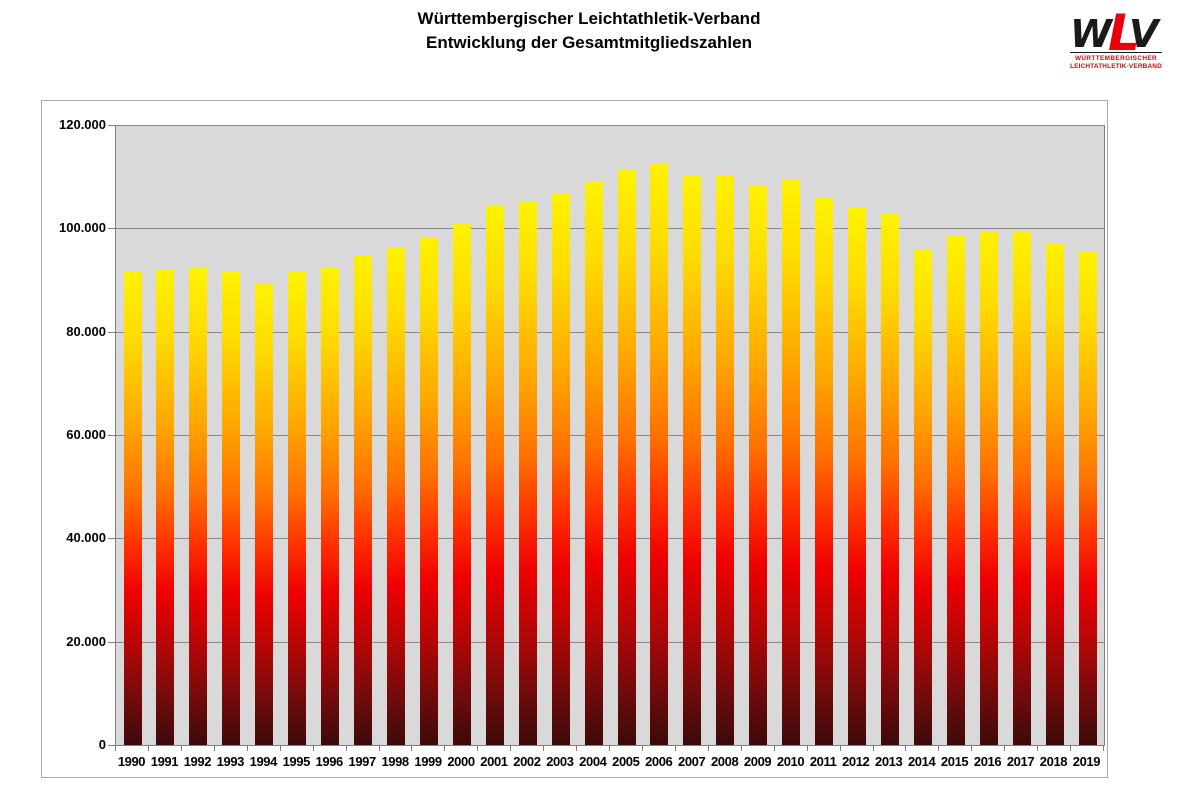 This screenshot has height=802, width=1178. What do you see at coordinates (494, 761) in the screenshot?
I see `x-axis-label: 2001` at bounding box center [494, 761].